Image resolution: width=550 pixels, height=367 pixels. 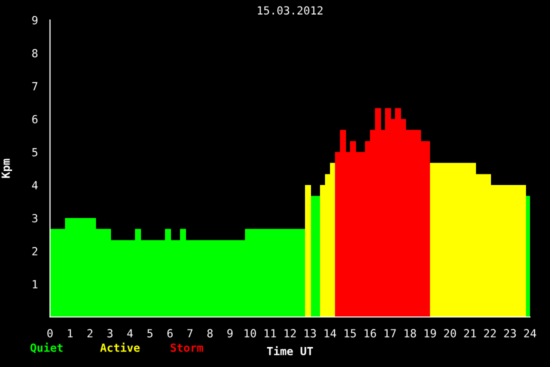 What do you see at coordinates (510, 333) in the screenshot?
I see `x-tick-label: 23` at bounding box center [510, 333].